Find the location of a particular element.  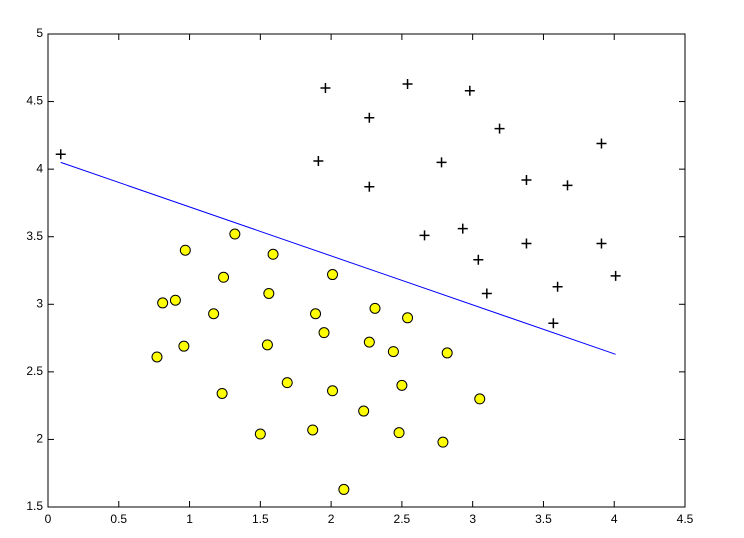

x-tick-label: 3.5 is located at coordinates (543, 519).